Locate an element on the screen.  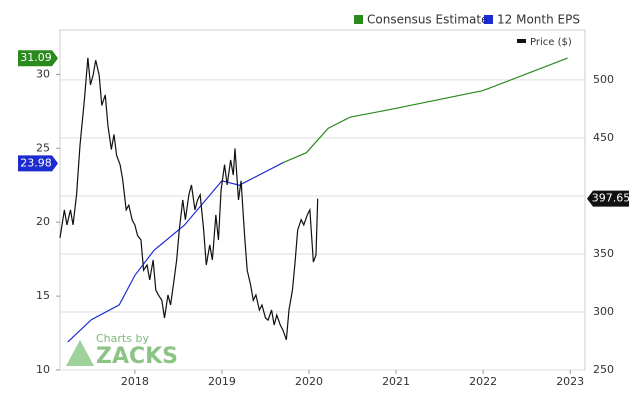
end-label: 23.98 is located at coordinates (36, 162).